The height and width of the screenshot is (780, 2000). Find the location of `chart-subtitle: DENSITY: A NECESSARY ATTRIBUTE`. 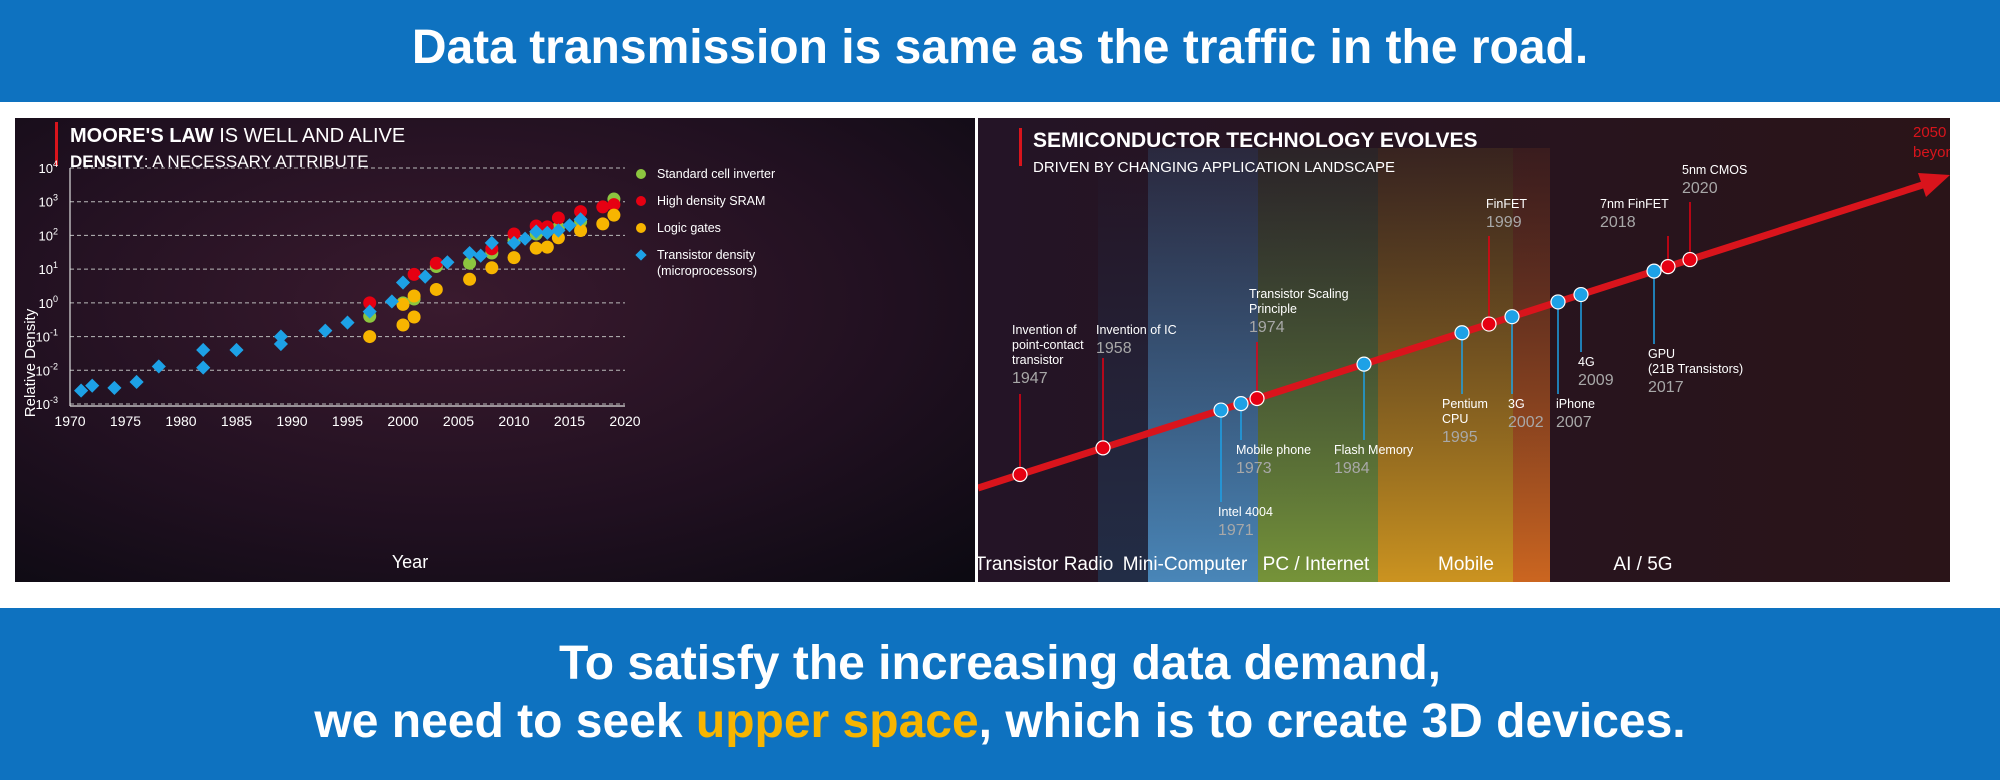

chart-subtitle: DENSITY: A NECESSARY ATTRIBUTE is located at coordinates (219, 161).